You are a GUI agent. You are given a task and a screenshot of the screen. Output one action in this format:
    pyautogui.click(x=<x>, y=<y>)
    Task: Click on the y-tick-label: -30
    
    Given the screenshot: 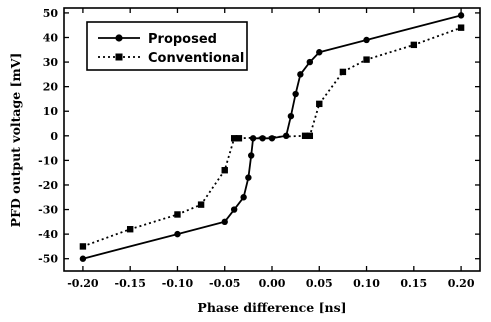 What is the action you would take?
    pyautogui.click(x=48, y=210)
    